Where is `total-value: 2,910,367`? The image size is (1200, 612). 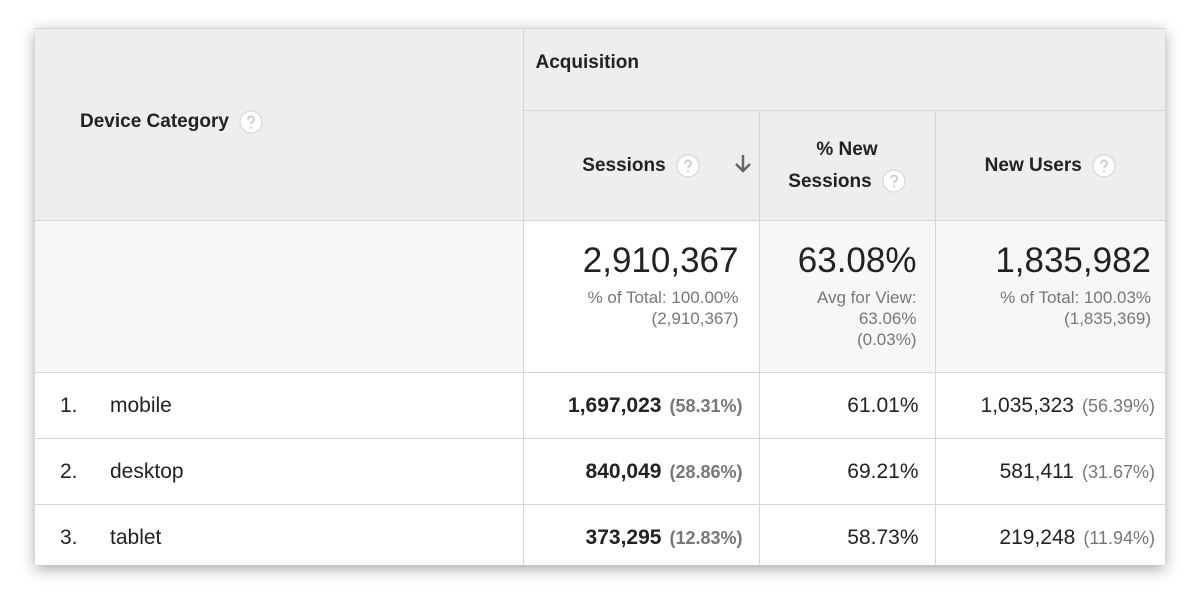
total-value: 2,910,367 is located at coordinates (660, 260).